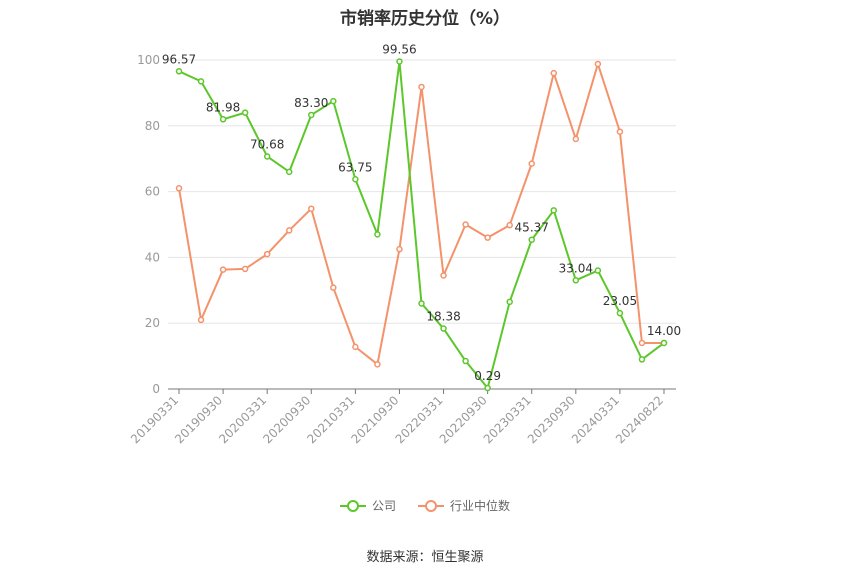 The image size is (850, 575). What do you see at coordinates (152, 257) in the screenshot?
I see `y-tick-label: 40` at bounding box center [152, 257].